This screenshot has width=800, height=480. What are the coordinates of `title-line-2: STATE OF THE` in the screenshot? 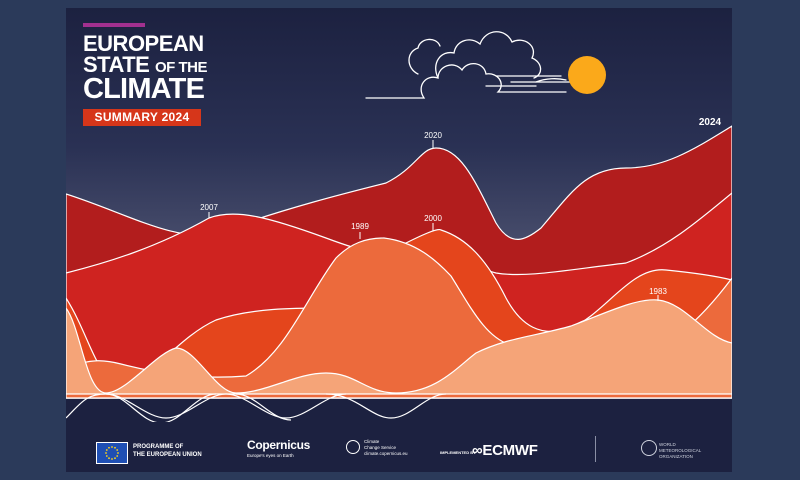 It's located at (145, 64).